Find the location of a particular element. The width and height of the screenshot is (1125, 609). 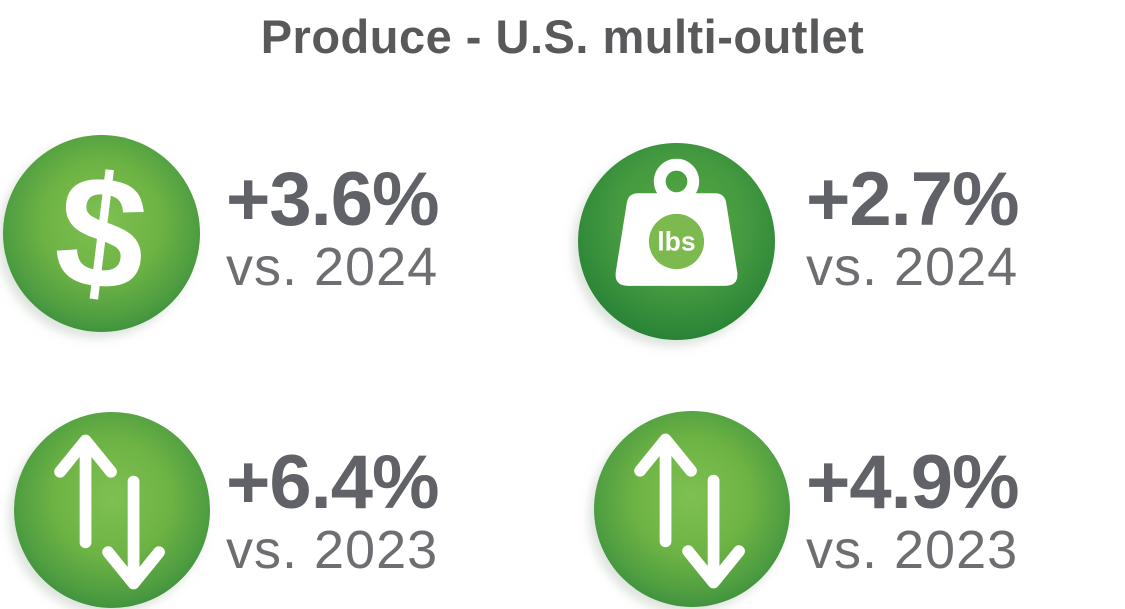

lbs-badge is located at coordinates (676, 241).